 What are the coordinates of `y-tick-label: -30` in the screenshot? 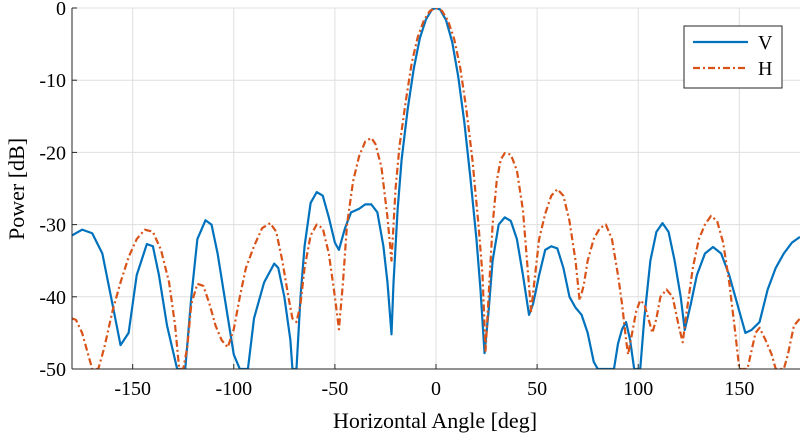 It's located at (52, 226).